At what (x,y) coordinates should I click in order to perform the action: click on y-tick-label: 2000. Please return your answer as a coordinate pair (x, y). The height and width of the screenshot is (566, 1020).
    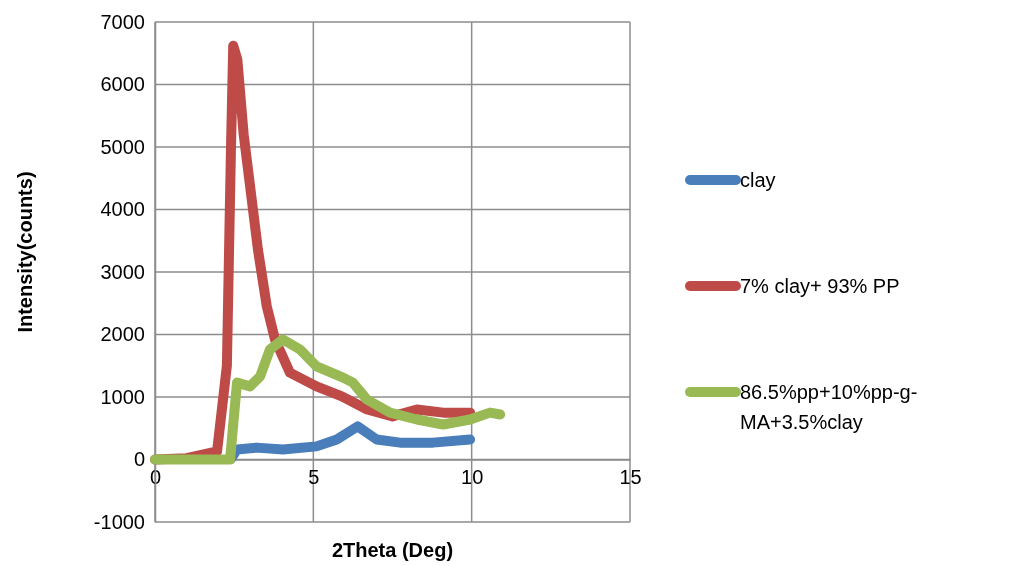
    Looking at the image, I should click on (122, 334).